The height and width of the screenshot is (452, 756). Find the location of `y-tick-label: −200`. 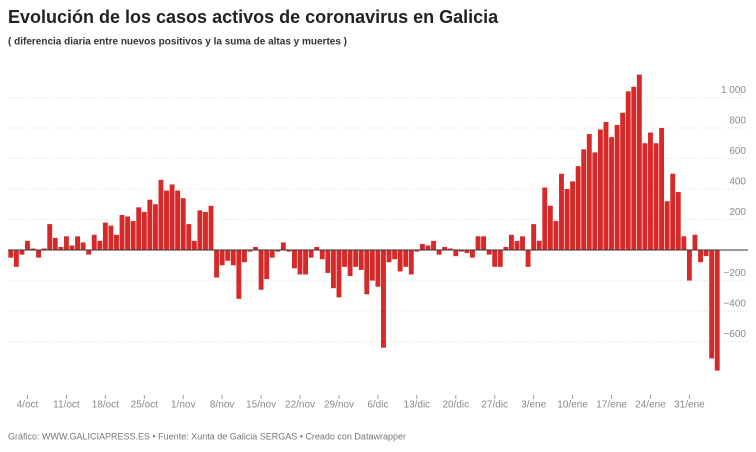

y-tick-label: −200 is located at coordinates (734, 273).